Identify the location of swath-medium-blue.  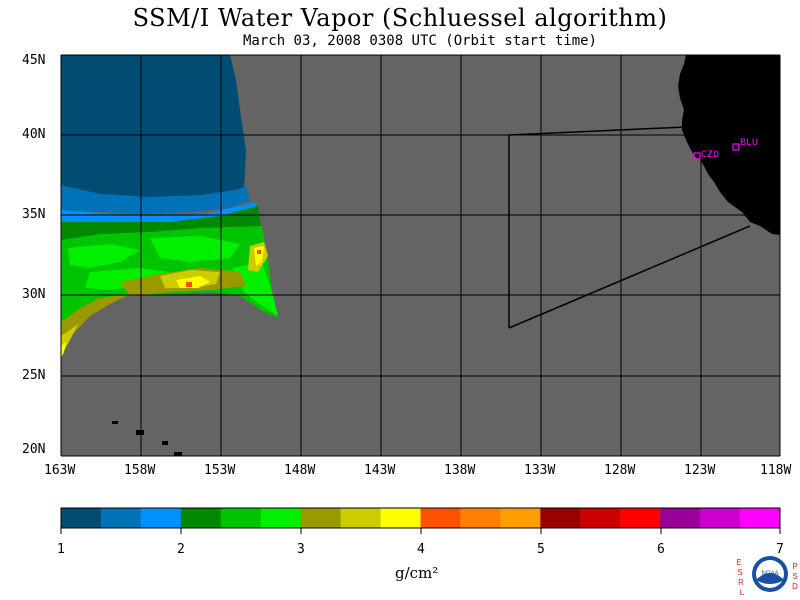
(155, 199).